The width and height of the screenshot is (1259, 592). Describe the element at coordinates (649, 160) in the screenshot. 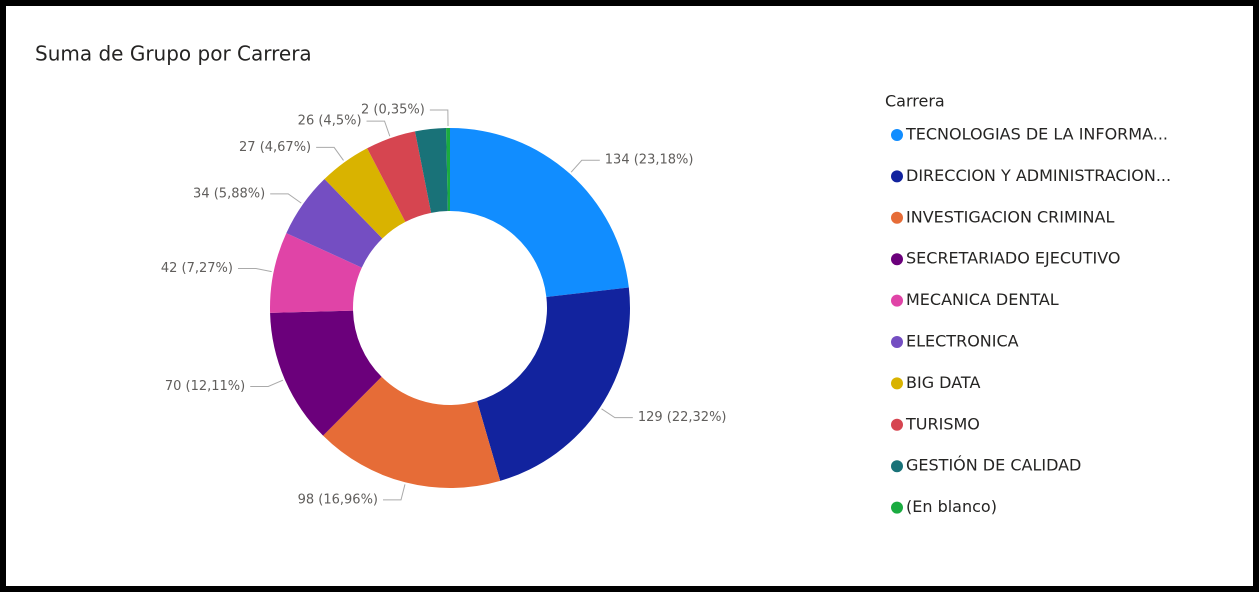

I see `data-label: 134 (23,18%)` at that location.